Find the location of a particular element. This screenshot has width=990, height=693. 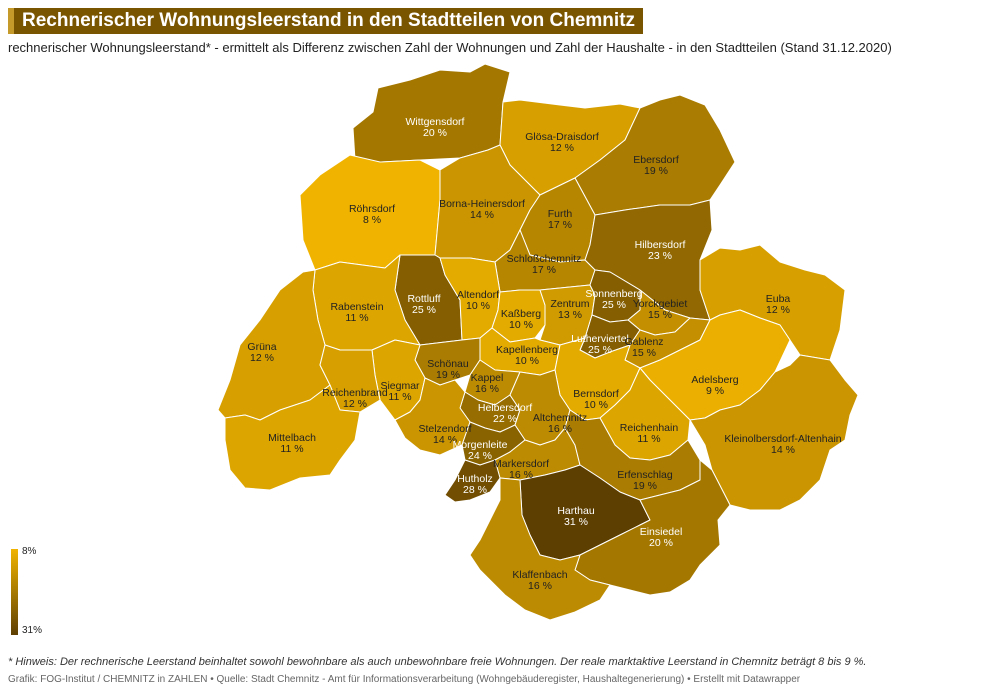

district-label-helbersdorf: Helbersdorf is located at coordinates (505, 408).